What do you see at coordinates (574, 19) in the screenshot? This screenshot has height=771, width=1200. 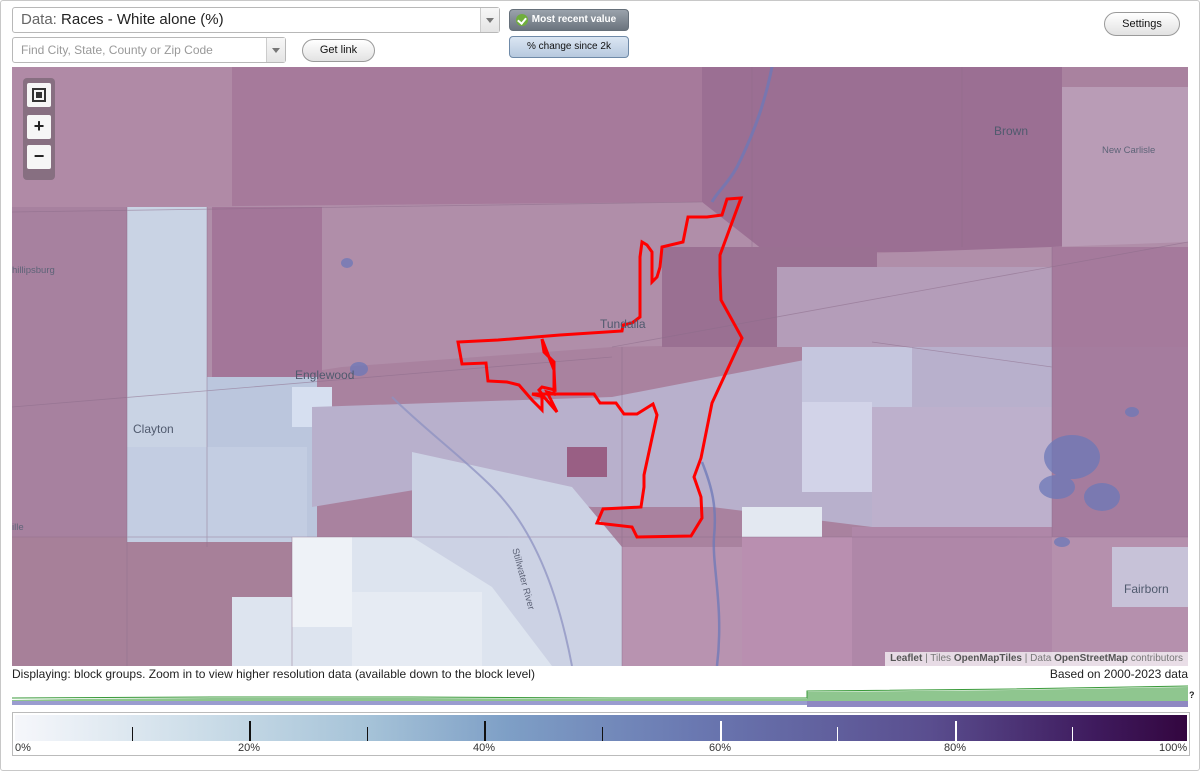 I see `most-recent-value-label: Most recent value` at bounding box center [574, 19].